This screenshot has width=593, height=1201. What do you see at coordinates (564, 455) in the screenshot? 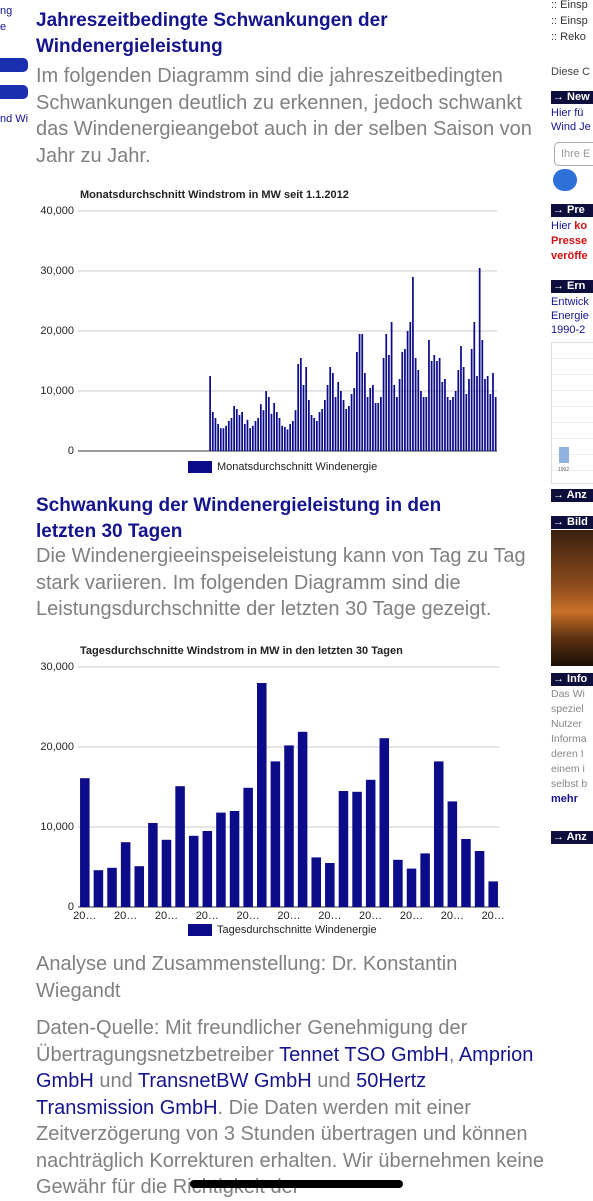
I see `thumbnail-bar` at bounding box center [564, 455].